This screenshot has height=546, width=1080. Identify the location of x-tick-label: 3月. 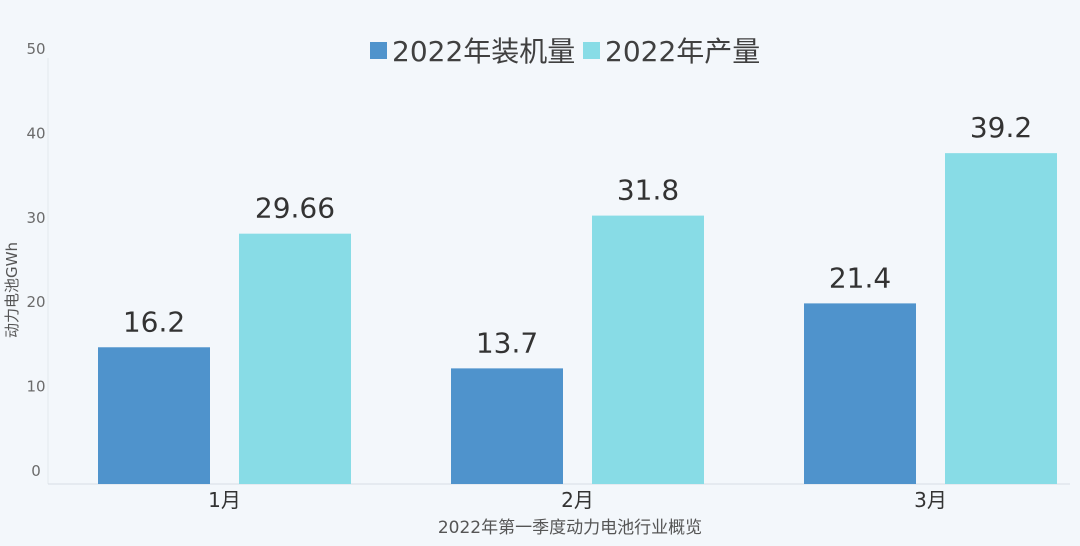
(930, 500).